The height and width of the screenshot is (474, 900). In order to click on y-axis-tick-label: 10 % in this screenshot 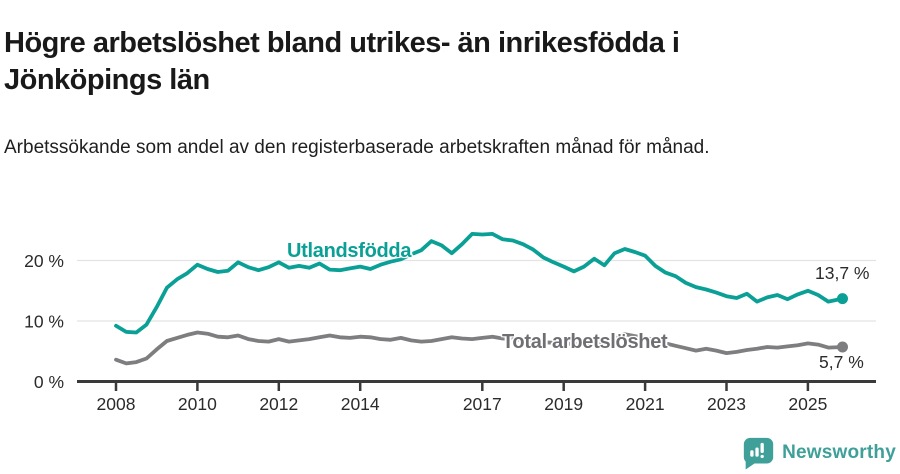, I will do `click(44, 322)`.